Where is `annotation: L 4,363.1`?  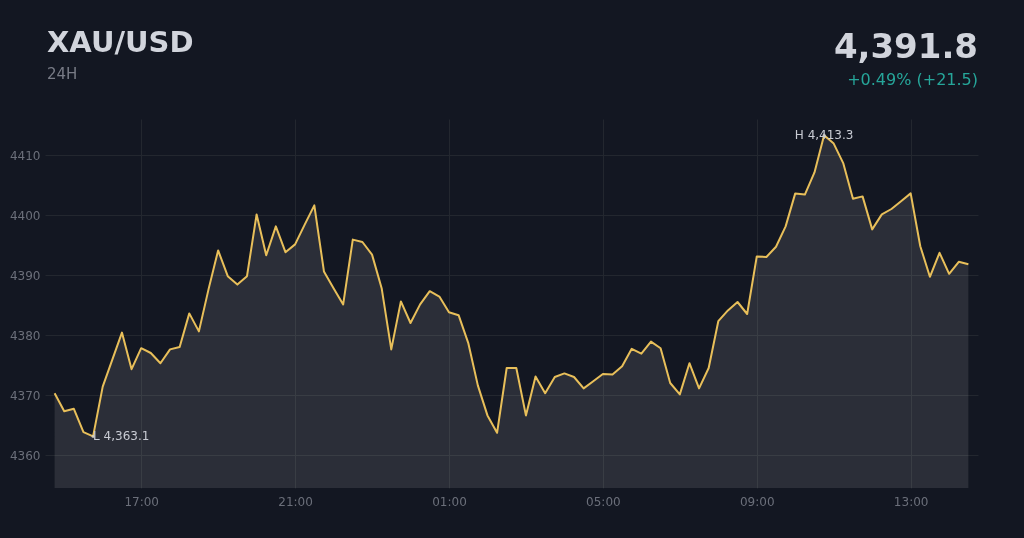
annotation: L 4,363.1 is located at coordinates (121, 436).